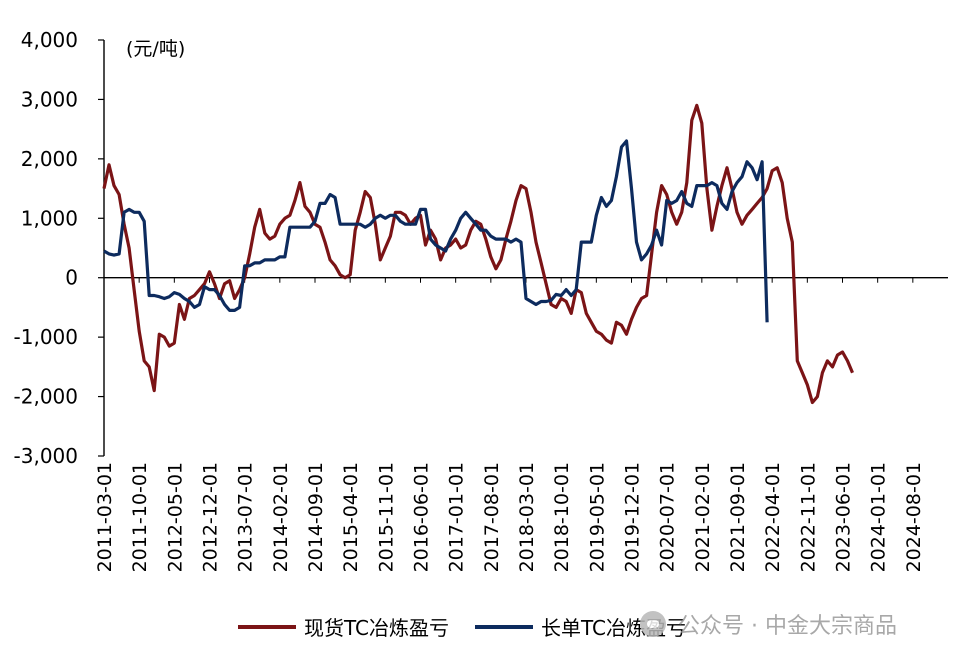 The width and height of the screenshot is (972, 660). Describe the element at coordinates (316, 517) in the screenshot. I see `x-tick-label: 2014-09-01` at that location.